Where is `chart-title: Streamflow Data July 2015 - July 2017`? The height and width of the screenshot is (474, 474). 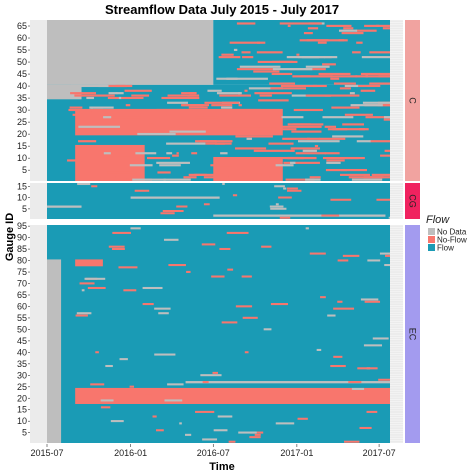
chart-title: Streamflow Data July 2015 - July 2017 is located at coordinates (222, 9).